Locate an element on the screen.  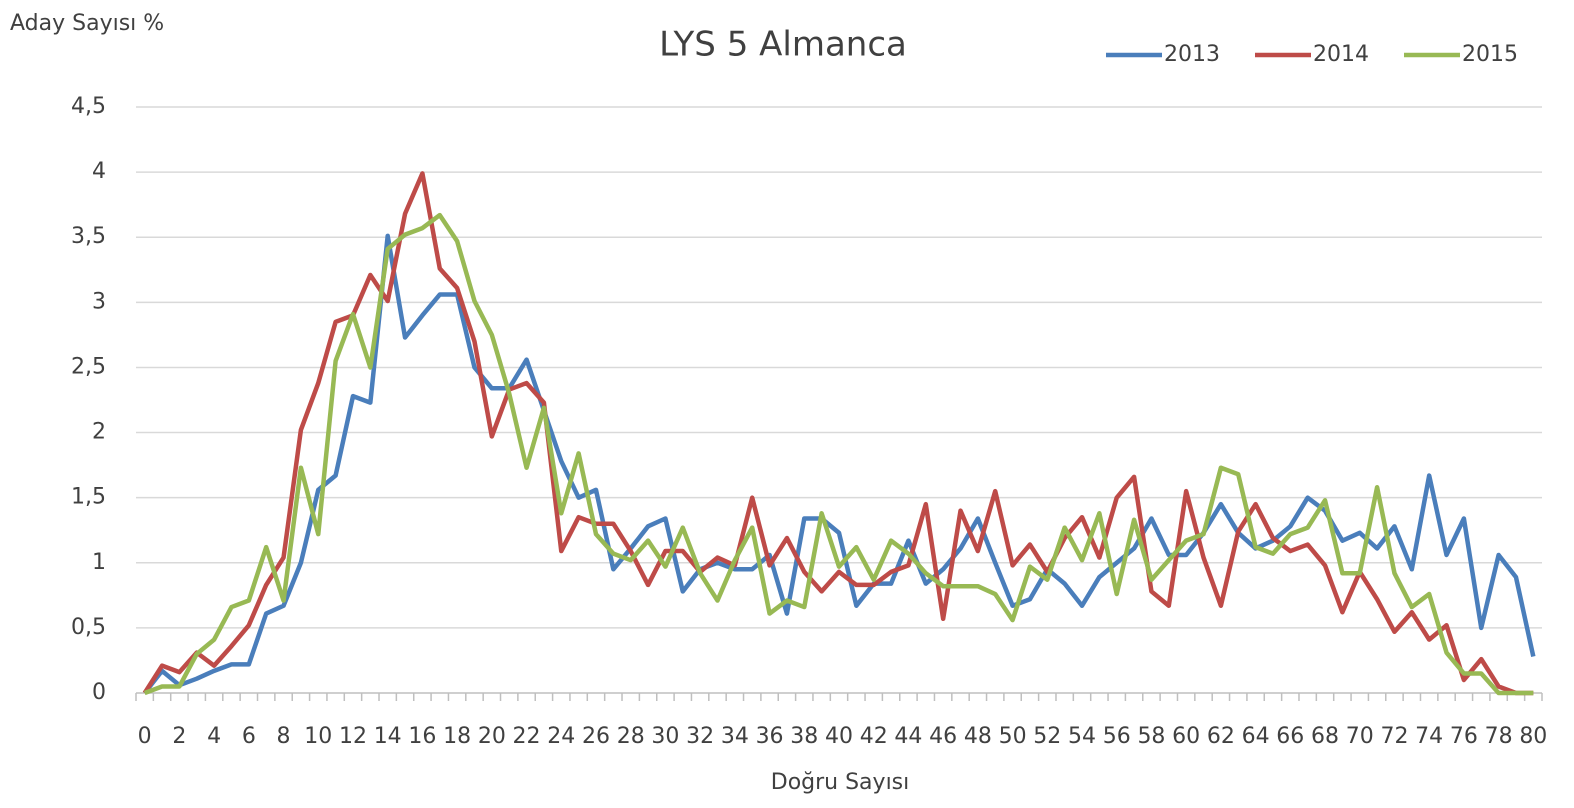
chart-title: LYS 5 Almanca is located at coordinates (783, 45).